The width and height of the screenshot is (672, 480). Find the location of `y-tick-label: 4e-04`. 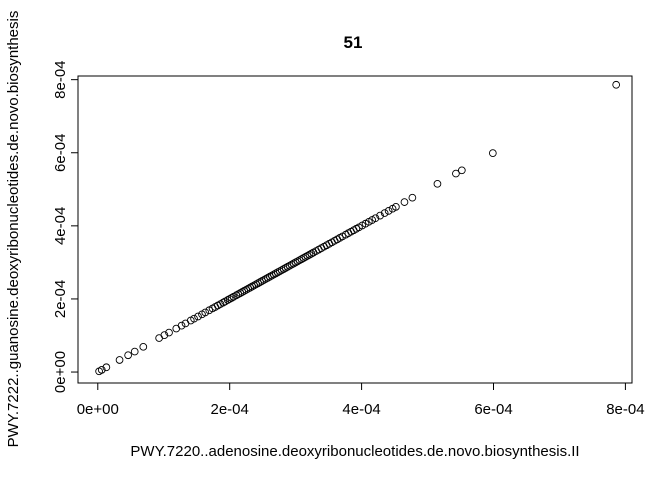

y-tick-label: 4e-04 is located at coordinates (60, 226).